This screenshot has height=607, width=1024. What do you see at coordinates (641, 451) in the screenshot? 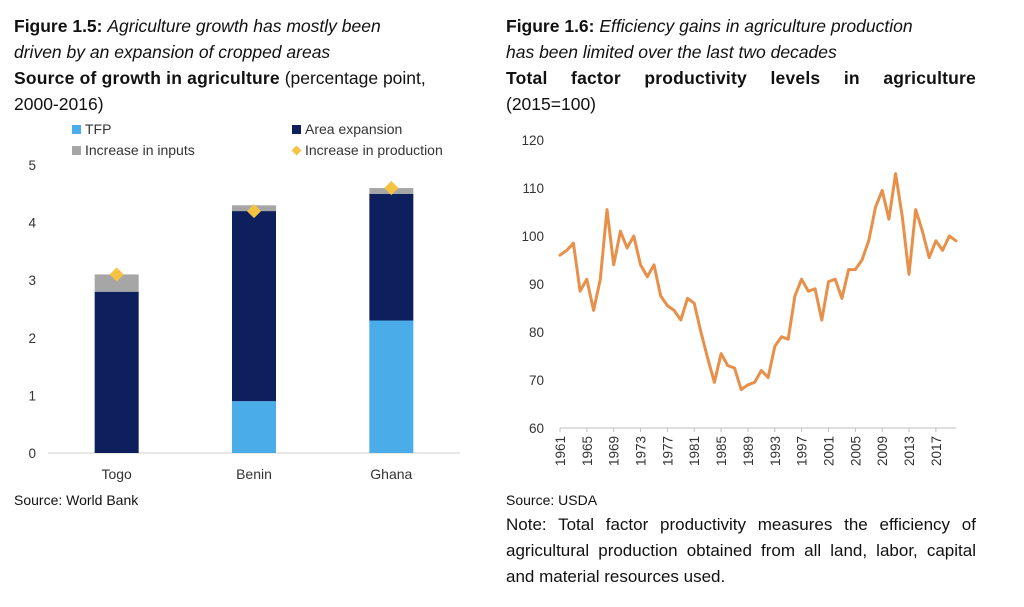
I see `x-tick-label: 1973` at bounding box center [641, 451].